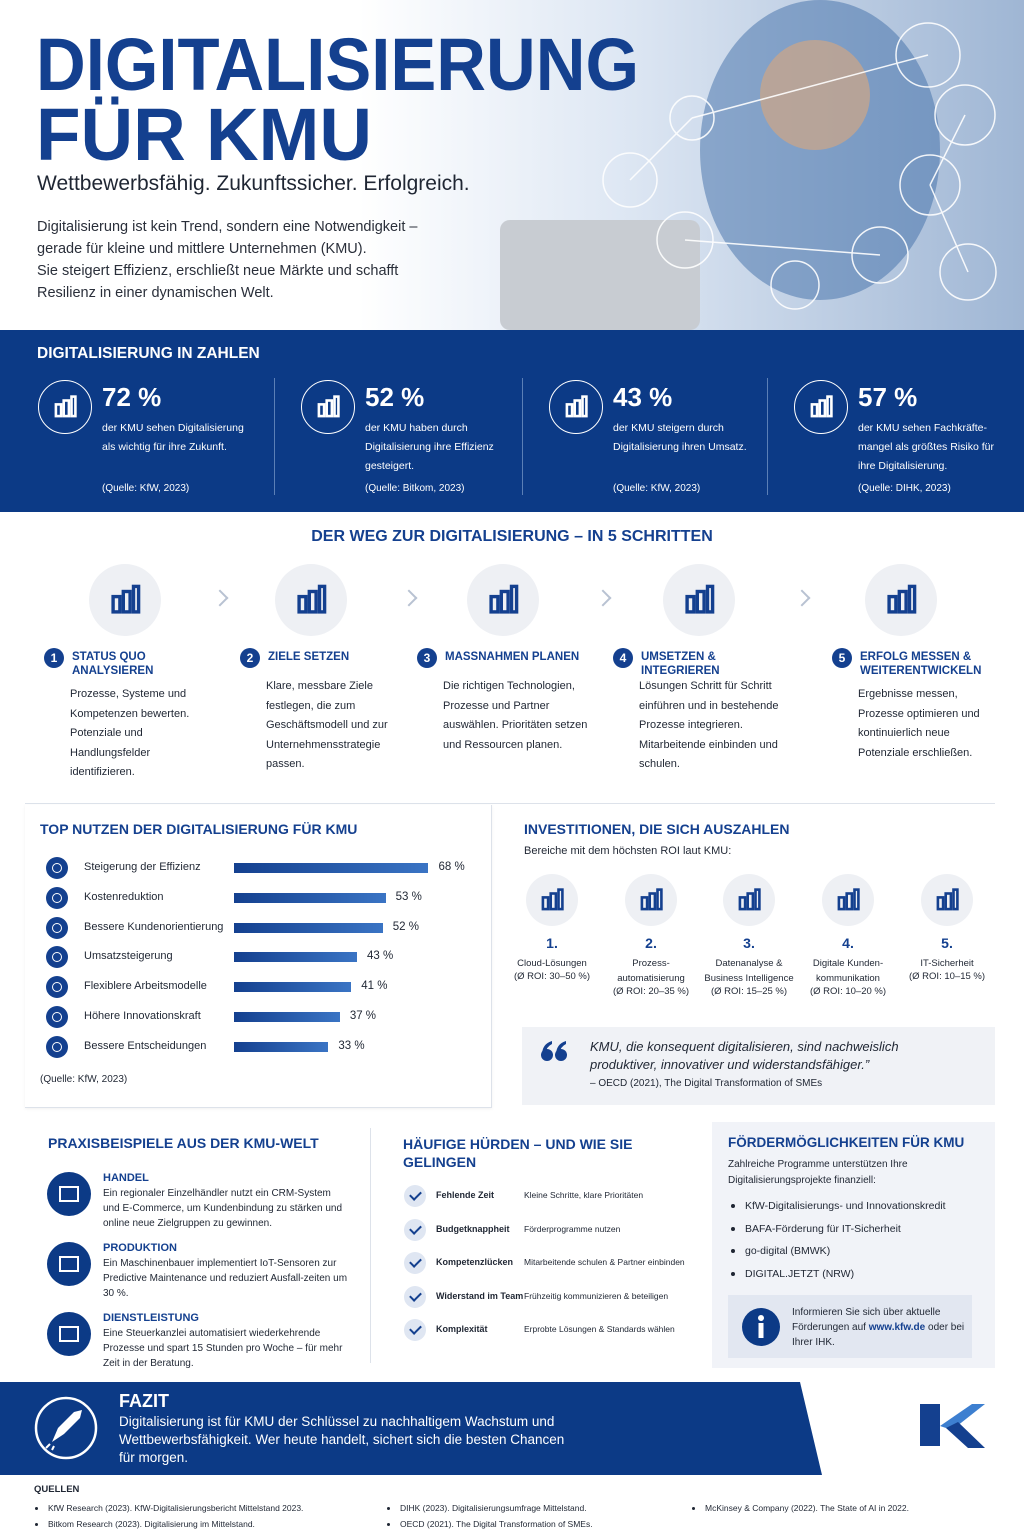 The height and width of the screenshot is (1536, 1024). What do you see at coordinates (584, 1195) in the screenshot?
I see `hurdle-solution: Kleine Schritte, klare Prioritäten` at bounding box center [584, 1195].